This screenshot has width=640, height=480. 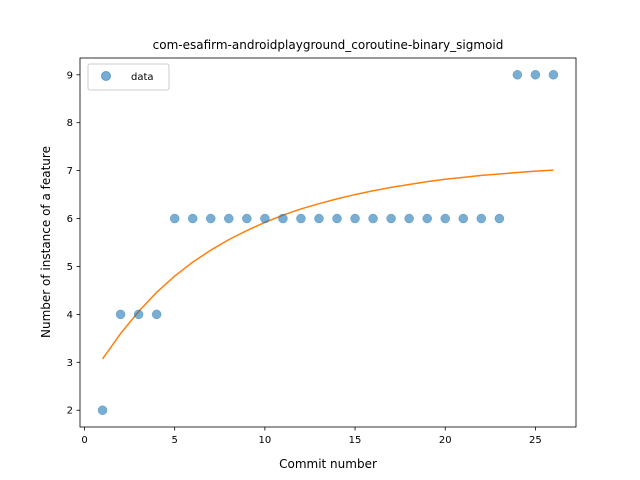 I want to click on x-tick-label: 20, so click(x=445, y=440).